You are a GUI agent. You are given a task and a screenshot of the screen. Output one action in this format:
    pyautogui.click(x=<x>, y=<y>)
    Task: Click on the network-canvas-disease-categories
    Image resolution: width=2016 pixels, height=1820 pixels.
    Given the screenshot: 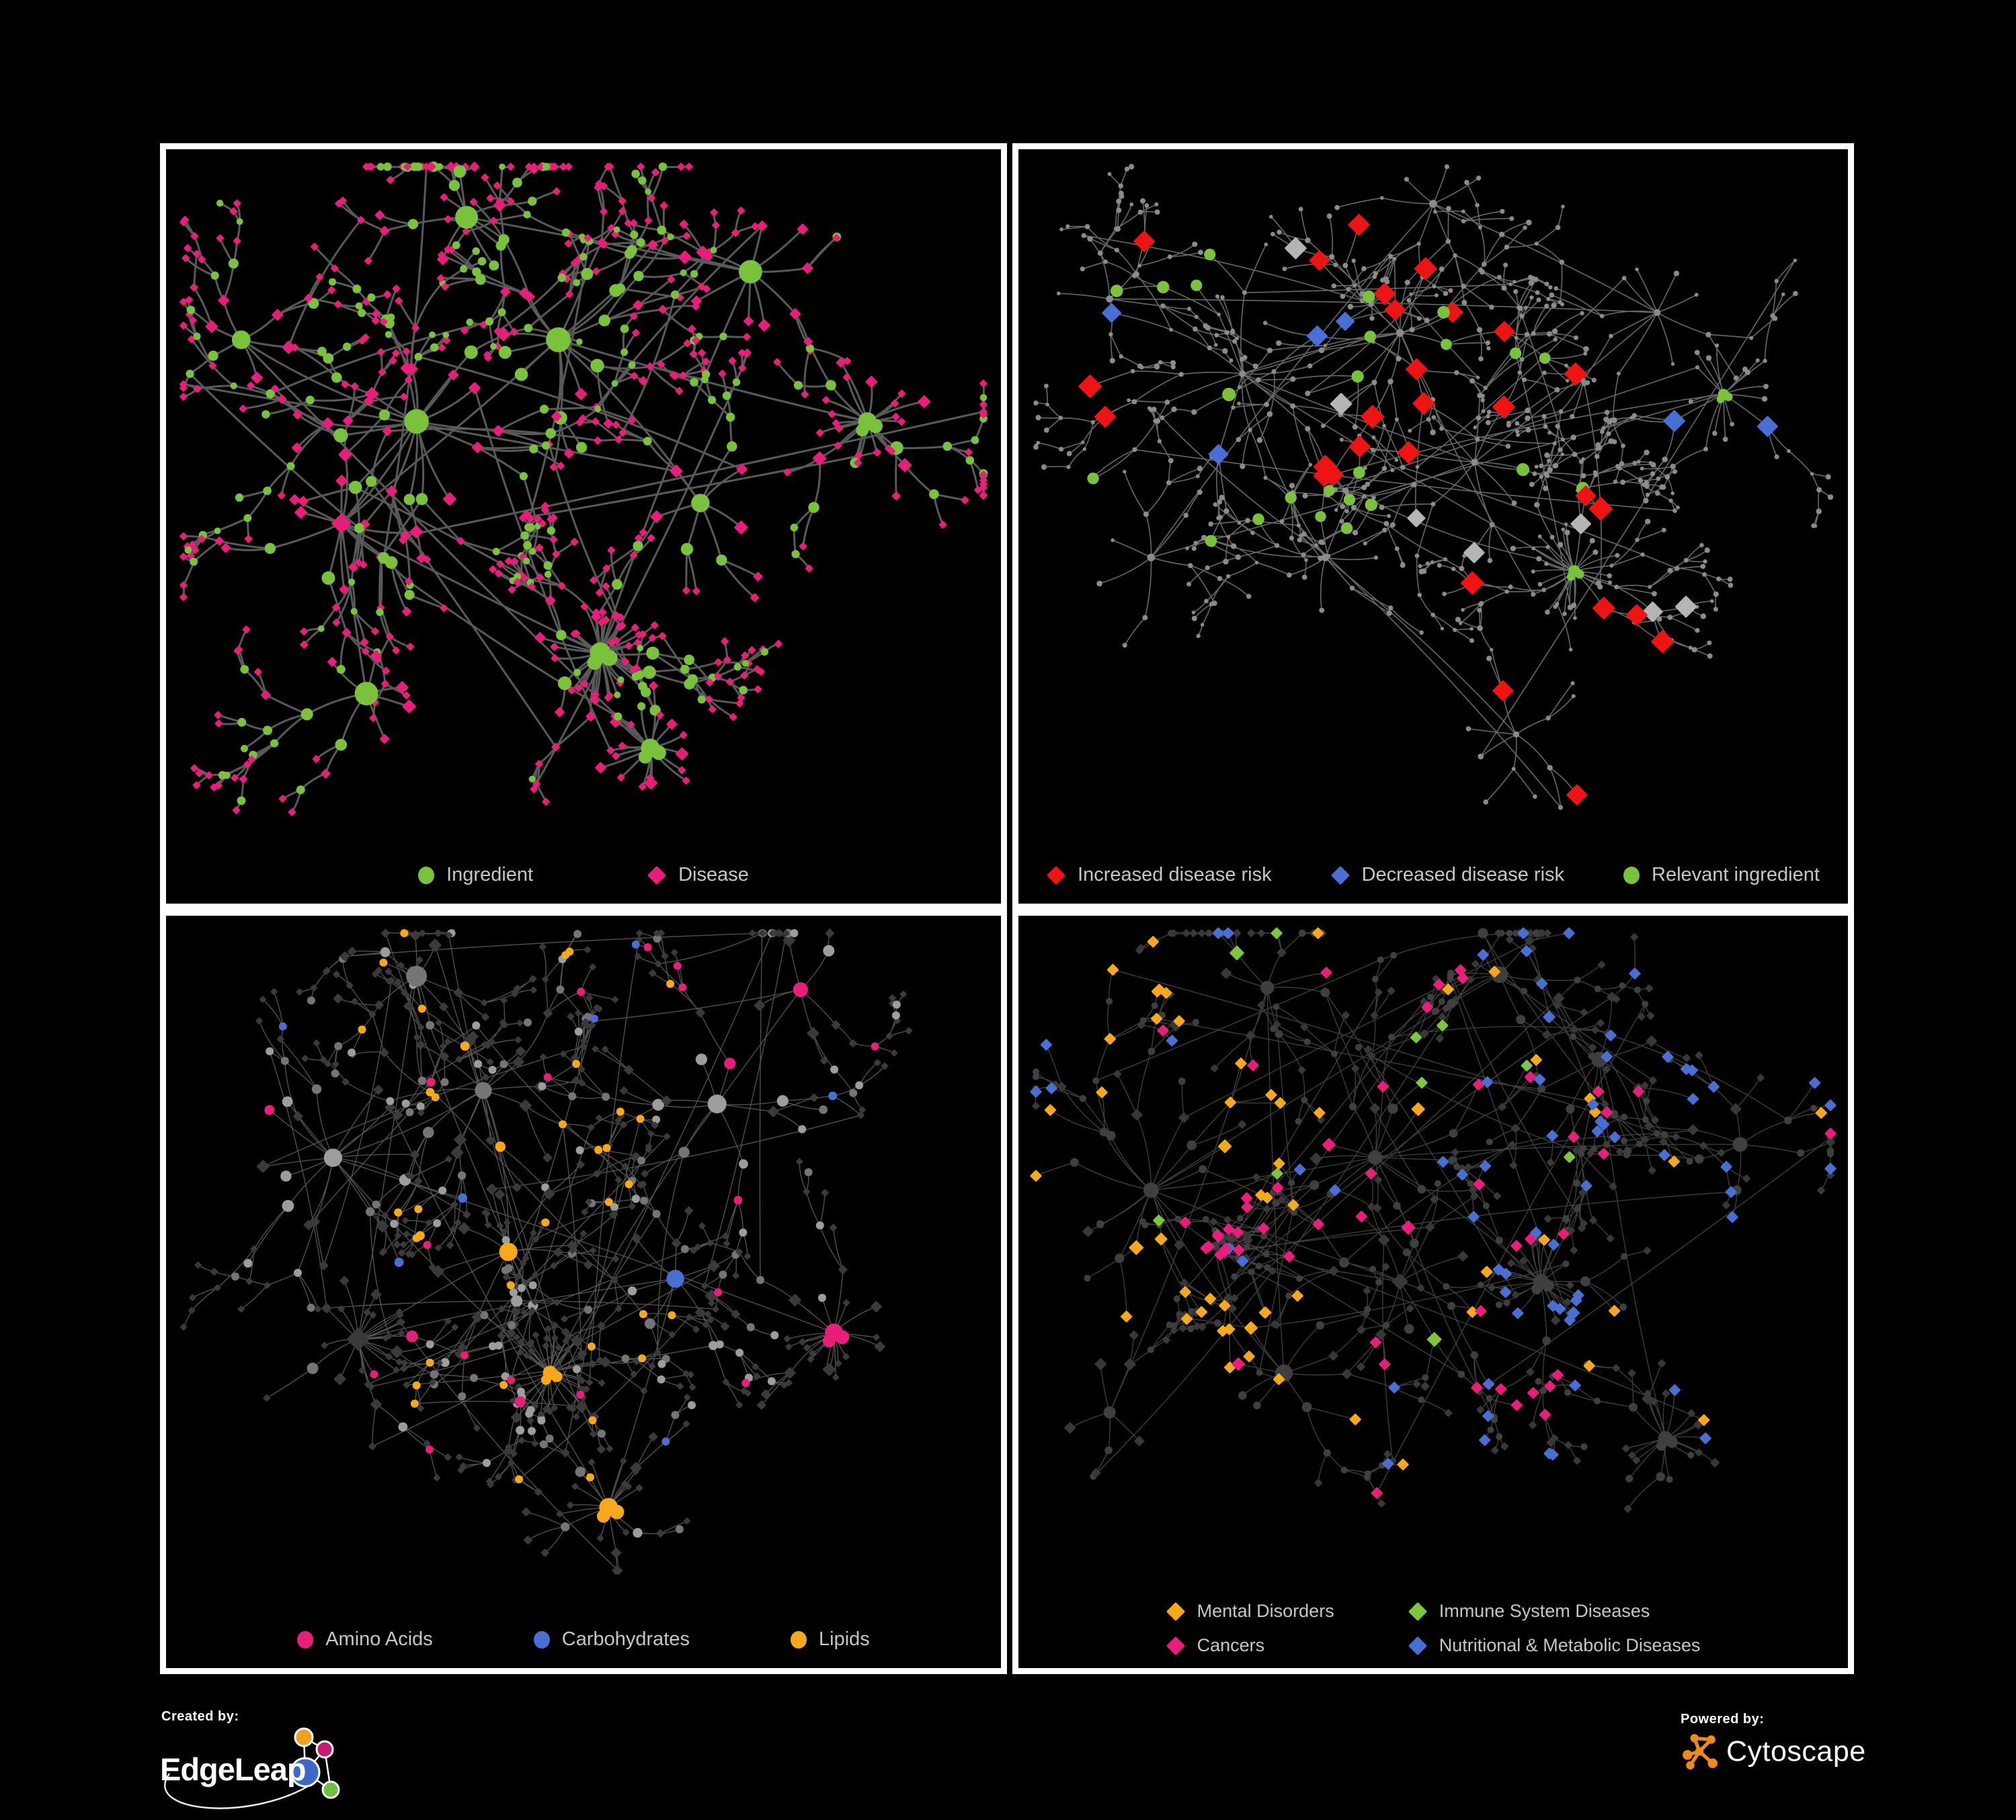 What is the action you would take?
    pyautogui.click(x=1433, y=1220)
    